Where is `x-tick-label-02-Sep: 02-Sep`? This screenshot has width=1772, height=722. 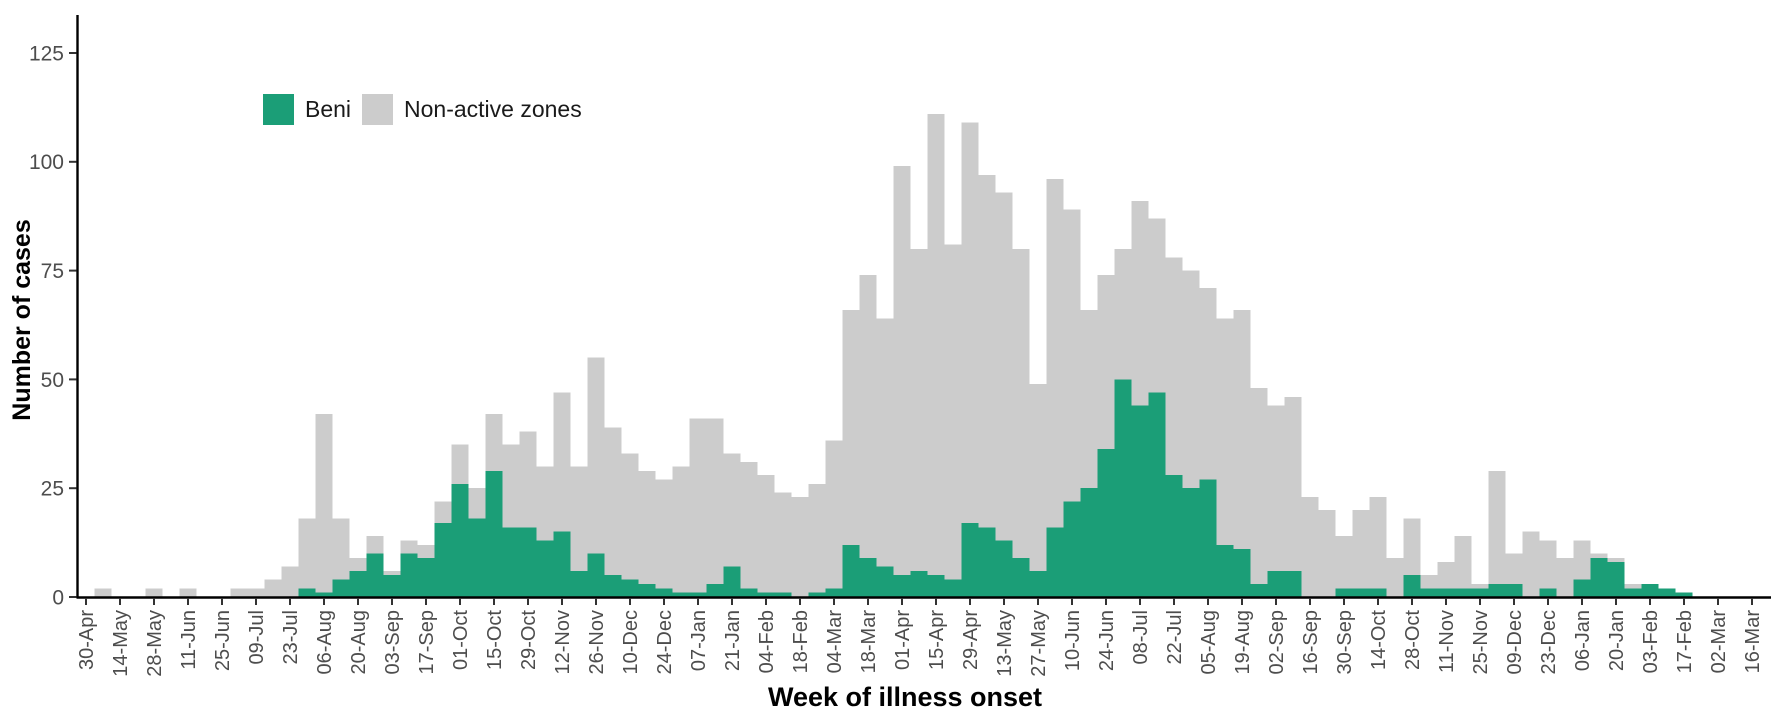 x-tick-label-02-Sep: 02-Sep is located at coordinates (1277, 642).